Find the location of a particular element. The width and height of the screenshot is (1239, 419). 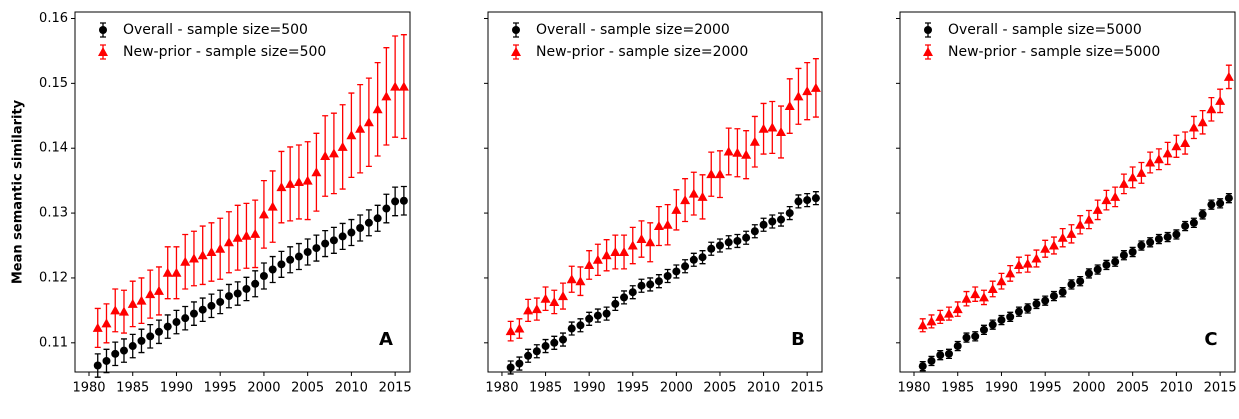

y-tick-label: 0.16 is located at coordinates (53, 18).